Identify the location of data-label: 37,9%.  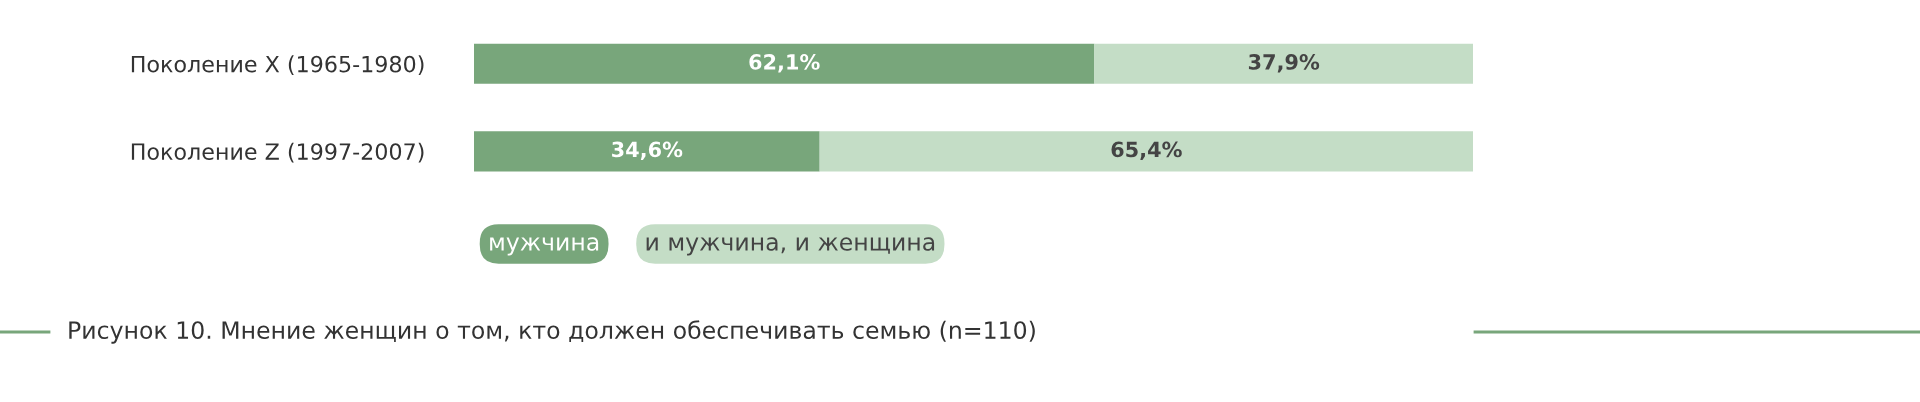
(1284, 63).